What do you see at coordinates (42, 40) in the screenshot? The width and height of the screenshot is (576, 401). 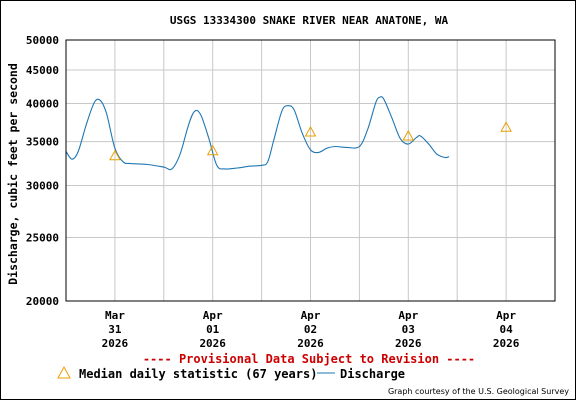 I see `y-tick-label: 50000` at bounding box center [42, 40].